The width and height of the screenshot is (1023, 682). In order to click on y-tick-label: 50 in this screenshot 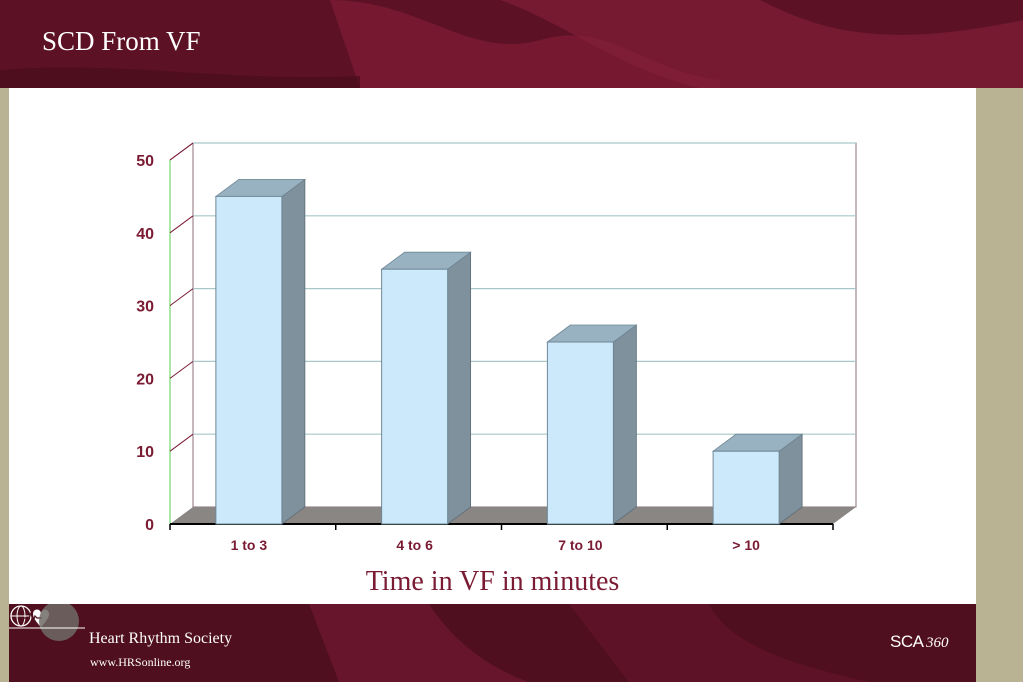, I will do `click(145, 161)`.